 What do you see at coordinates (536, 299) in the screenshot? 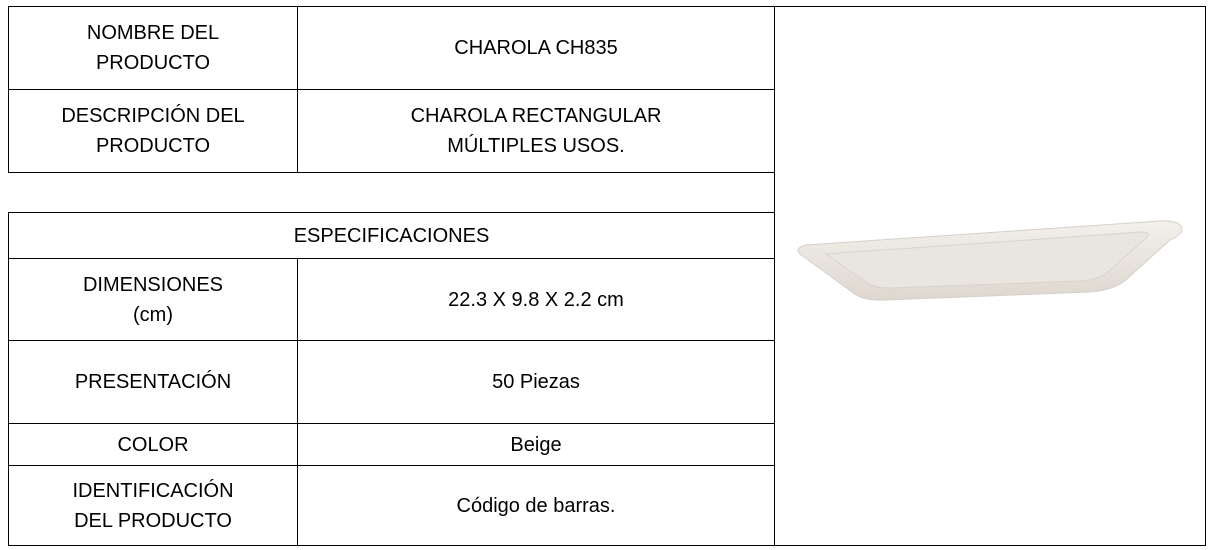
I see `value-cell: 22.3 X 9.8 X 2.2 cm` at bounding box center [536, 299].